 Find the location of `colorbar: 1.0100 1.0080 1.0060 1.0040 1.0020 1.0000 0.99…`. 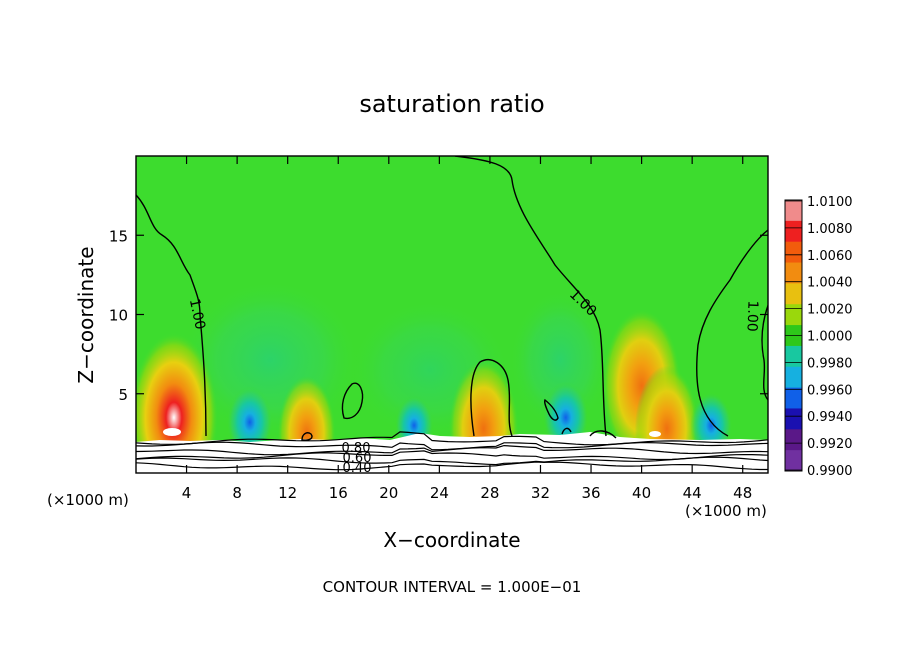

colorbar: 1.0100 1.0080 1.0060 1.0040 1.0020 1.0000 0.99… is located at coordinates (818, 337).